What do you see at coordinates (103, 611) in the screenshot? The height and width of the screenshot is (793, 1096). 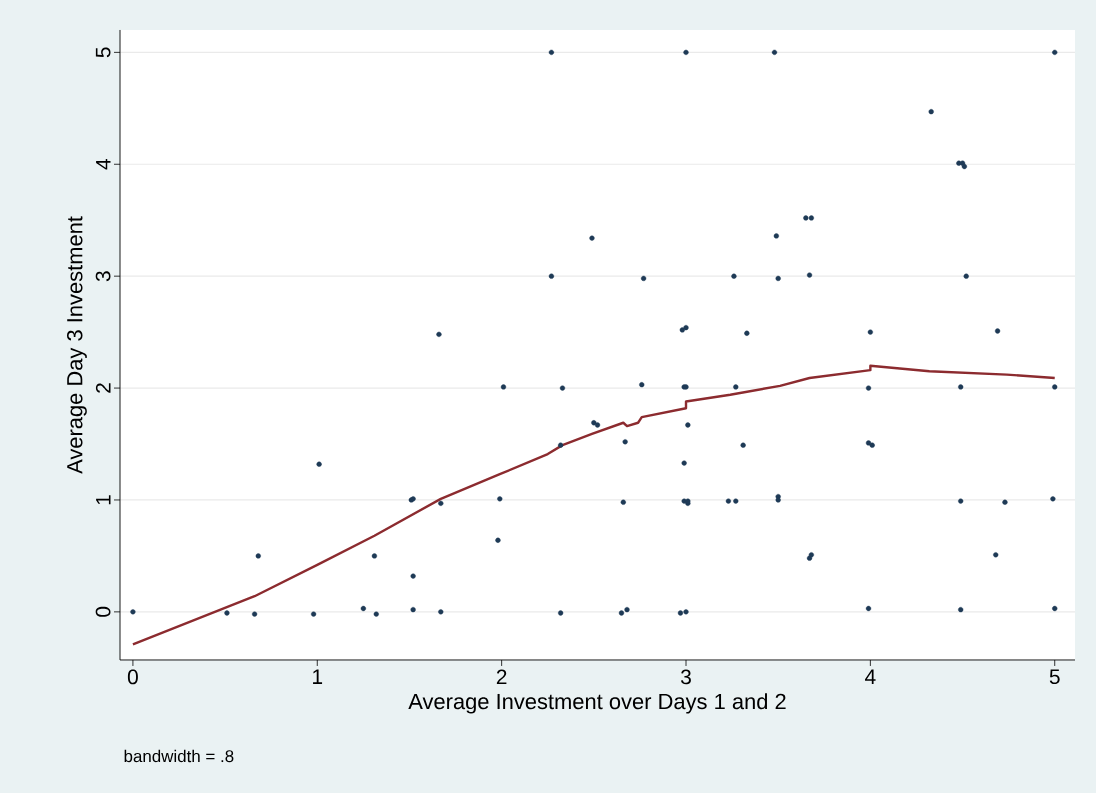 I see `y-tick-label: 0` at bounding box center [103, 611].